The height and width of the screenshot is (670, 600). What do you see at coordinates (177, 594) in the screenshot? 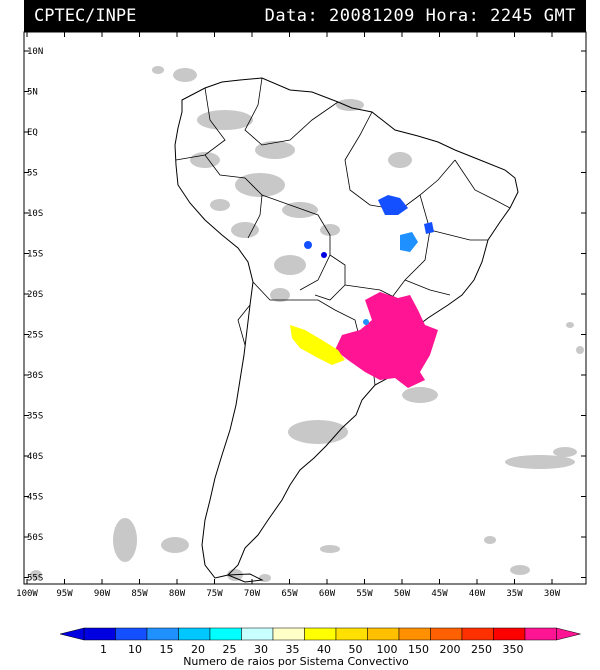
I see `lon-label: 80W` at bounding box center [177, 594].